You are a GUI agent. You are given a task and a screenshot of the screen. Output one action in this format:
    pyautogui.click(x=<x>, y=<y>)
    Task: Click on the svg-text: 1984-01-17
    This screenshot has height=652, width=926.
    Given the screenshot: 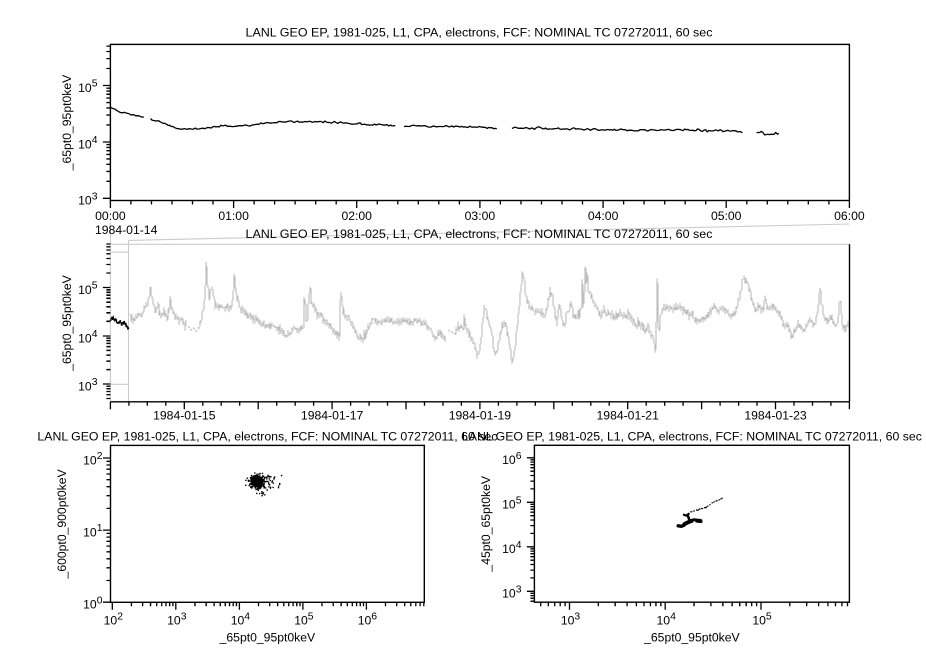 What is the action you would take?
    pyautogui.click(x=332, y=416)
    